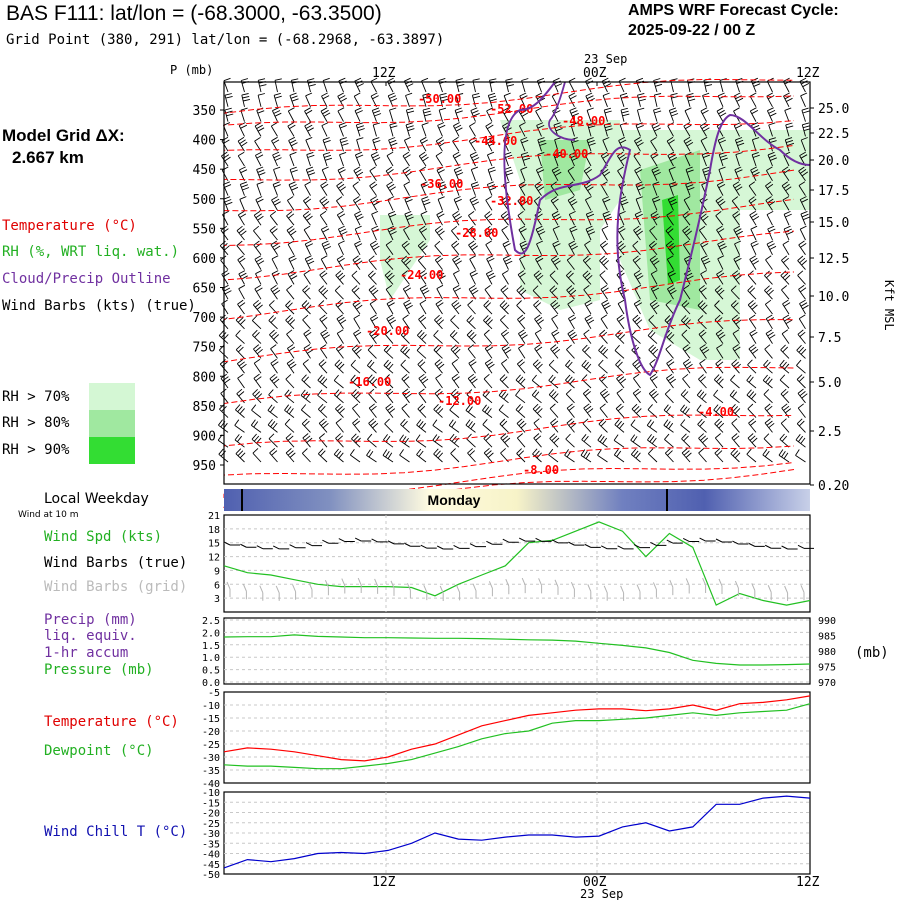 The height and width of the screenshot is (900, 900). I want to click on p-tick-label: 500, so click(204, 200).